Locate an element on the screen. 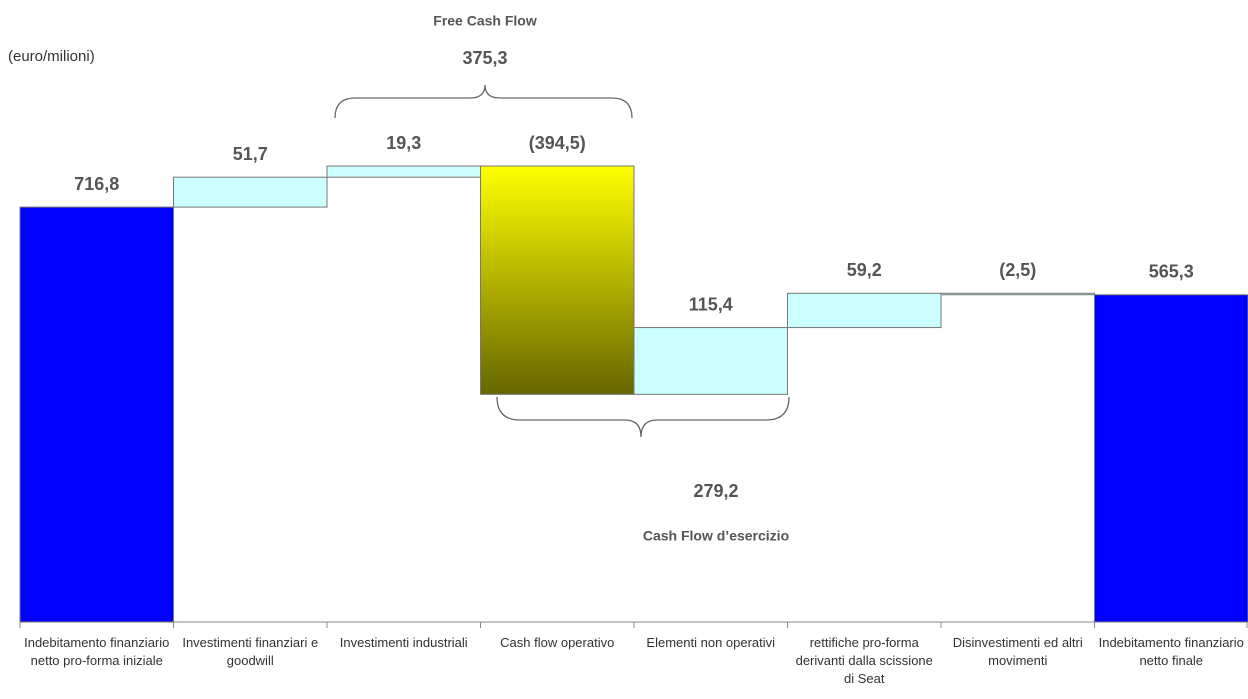 This screenshot has width=1248, height=699. unit-label: (euro/milioni) is located at coordinates (51, 56).